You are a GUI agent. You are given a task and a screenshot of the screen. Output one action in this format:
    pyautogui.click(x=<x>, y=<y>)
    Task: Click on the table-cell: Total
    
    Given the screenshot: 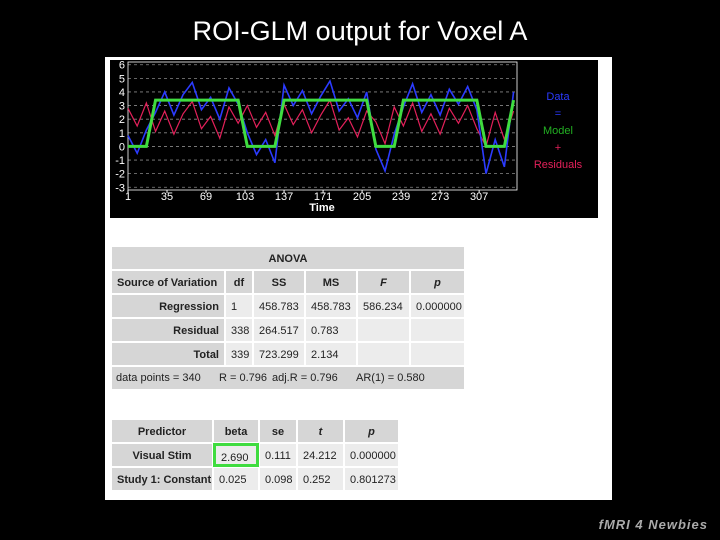 What is the action you would take?
    pyautogui.click(x=168, y=354)
    